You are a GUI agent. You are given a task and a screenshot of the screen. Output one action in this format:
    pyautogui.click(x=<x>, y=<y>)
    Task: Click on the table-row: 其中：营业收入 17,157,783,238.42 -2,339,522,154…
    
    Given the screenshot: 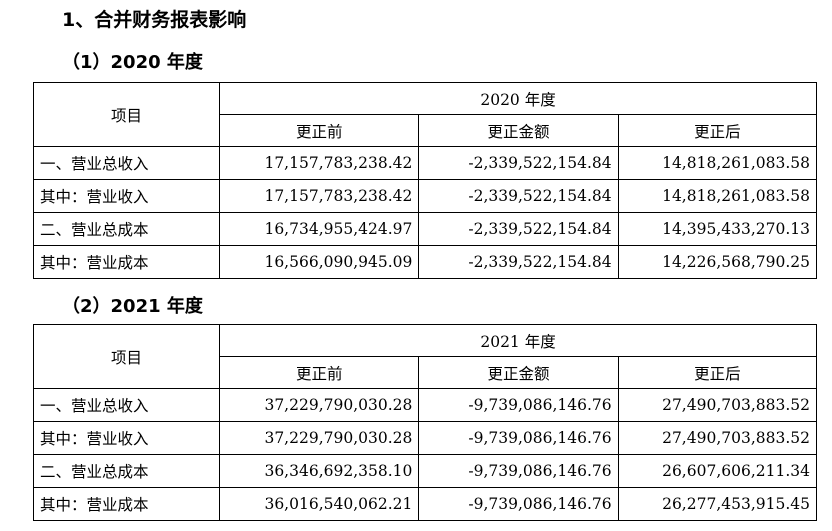 What is the action you would take?
    pyautogui.click(x=425, y=196)
    